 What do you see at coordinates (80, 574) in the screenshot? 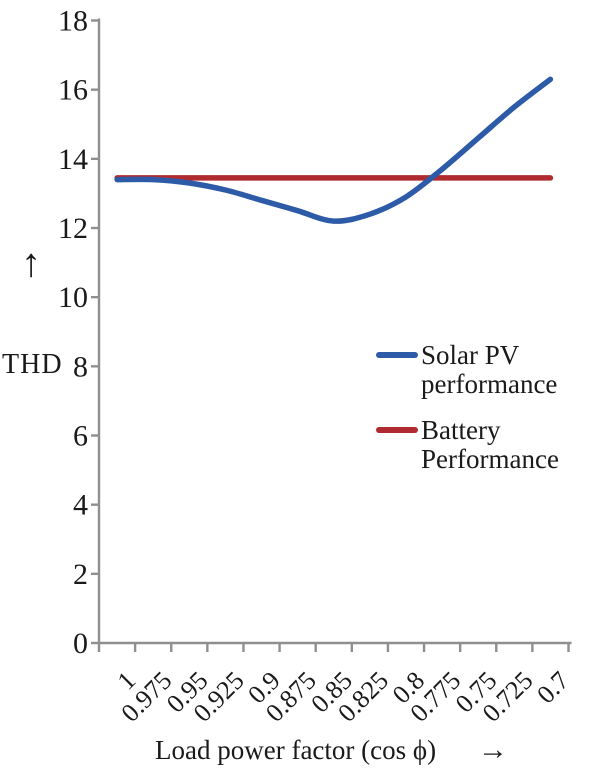
I see `y-tick-label: 2` at bounding box center [80, 574].